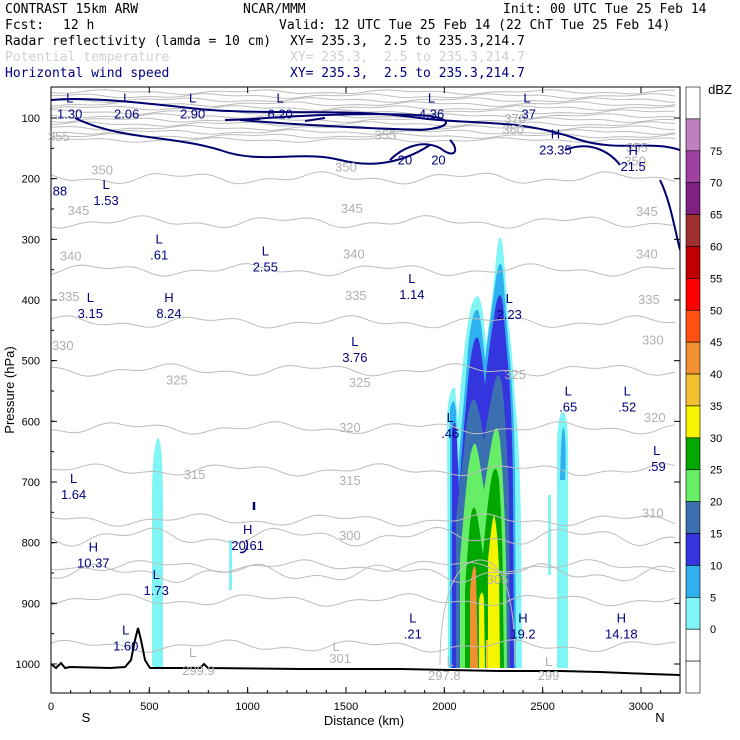 The height and width of the screenshot is (740, 740). What do you see at coordinates (28, 665) in the screenshot?
I see `y-tick-label: 1000` at bounding box center [28, 665].